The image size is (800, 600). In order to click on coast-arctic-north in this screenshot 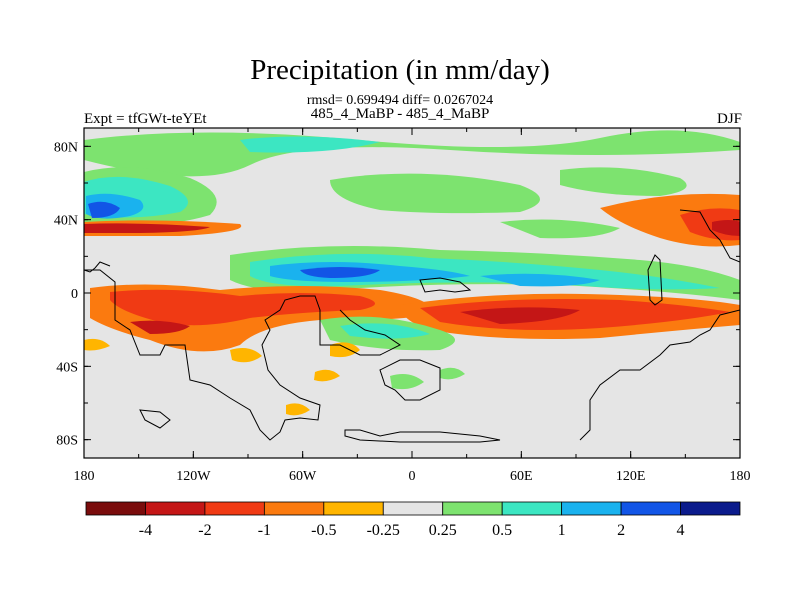, I will do `click(97, 267)`.